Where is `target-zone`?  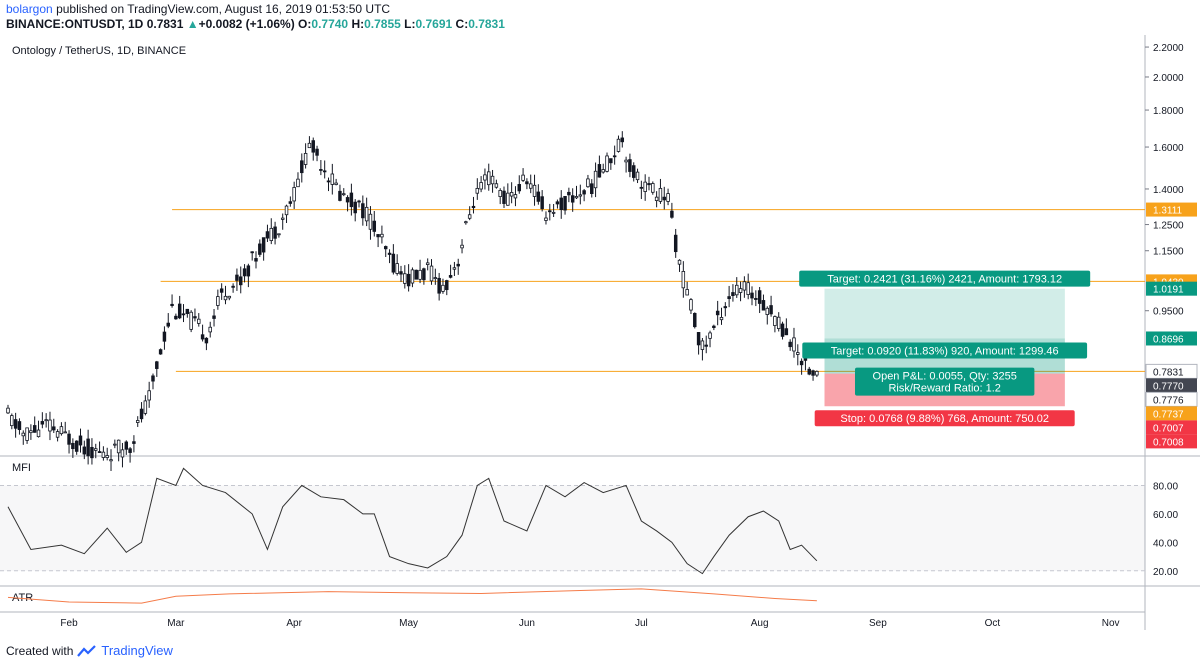
target-zone is located at coordinates (944, 313).